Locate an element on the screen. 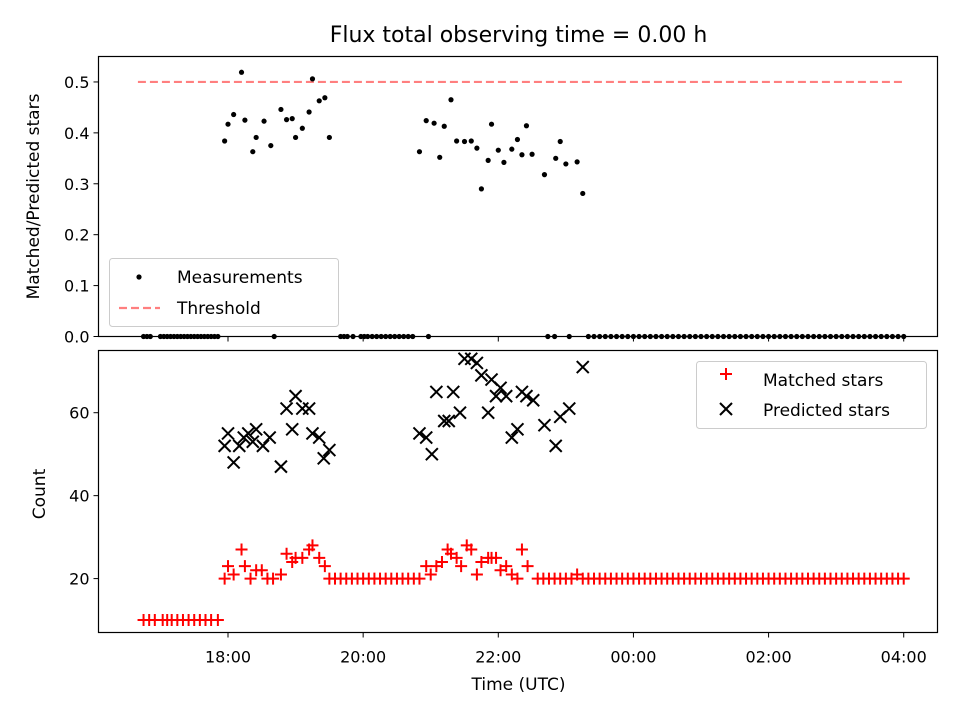 This screenshot has height=720, width=960. bottom-y-tick-label: 20 is located at coordinates (79, 579).